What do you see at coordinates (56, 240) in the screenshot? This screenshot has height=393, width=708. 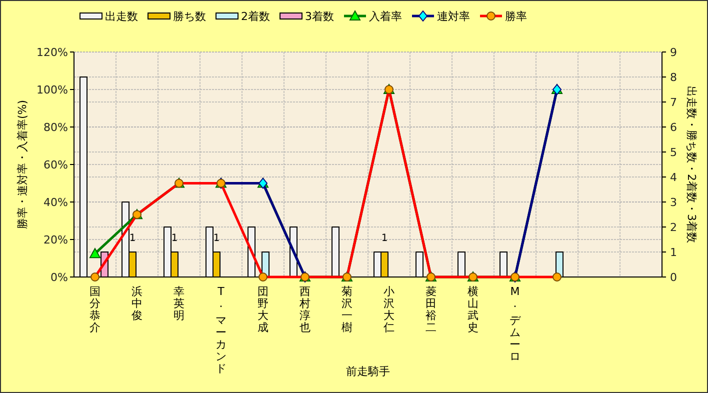 I see `y-tick-label: 20%` at bounding box center [56, 240].